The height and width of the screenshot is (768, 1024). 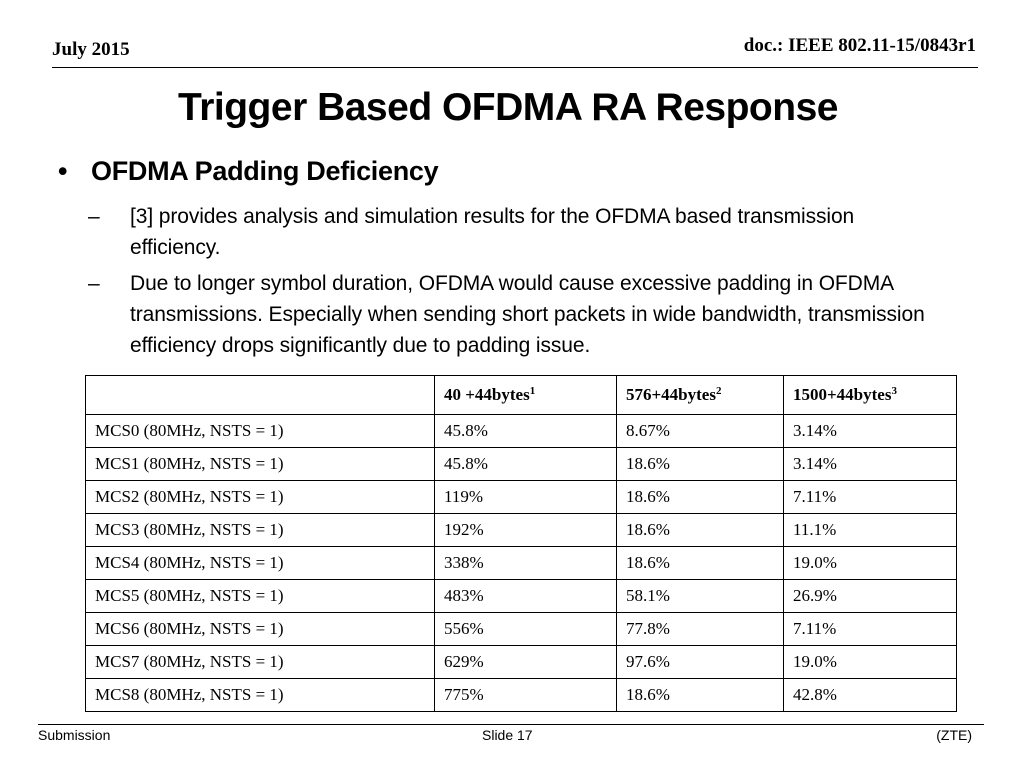 What do you see at coordinates (260, 596) in the screenshot?
I see `table-cell: MCS5 (80MHz, NSTS = 1)` at bounding box center [260, 596].